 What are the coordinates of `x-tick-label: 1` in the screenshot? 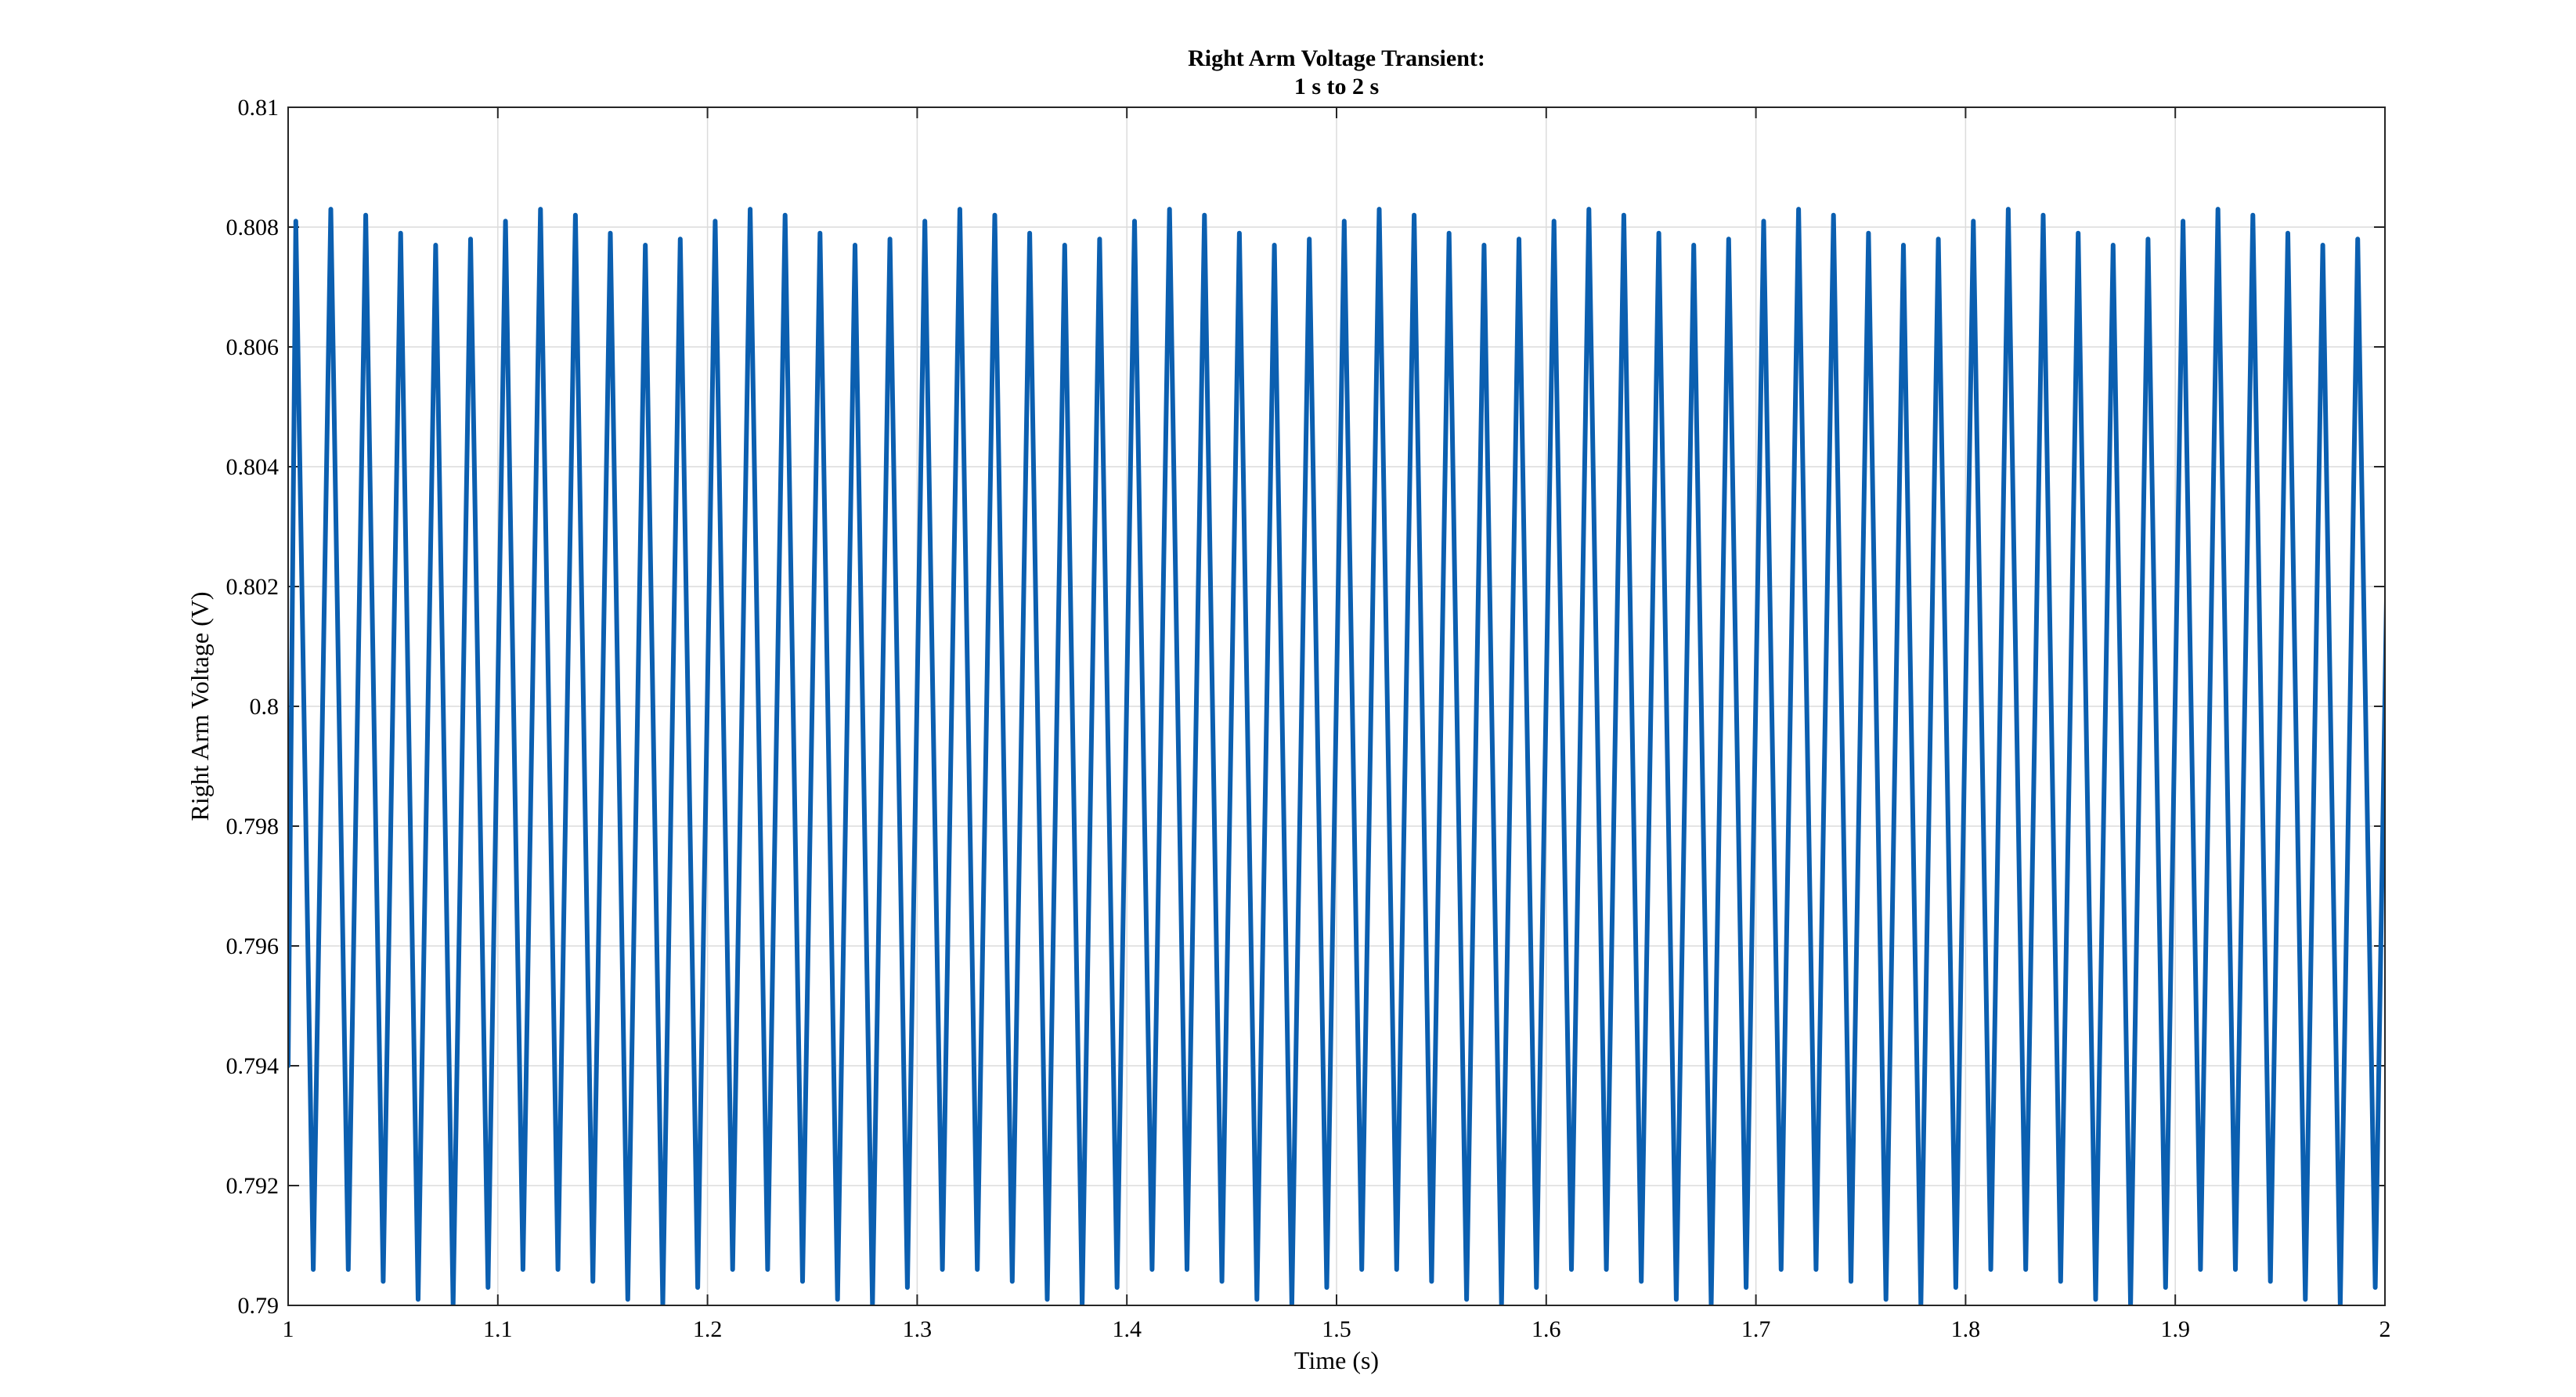 It's located at (288, 1329).